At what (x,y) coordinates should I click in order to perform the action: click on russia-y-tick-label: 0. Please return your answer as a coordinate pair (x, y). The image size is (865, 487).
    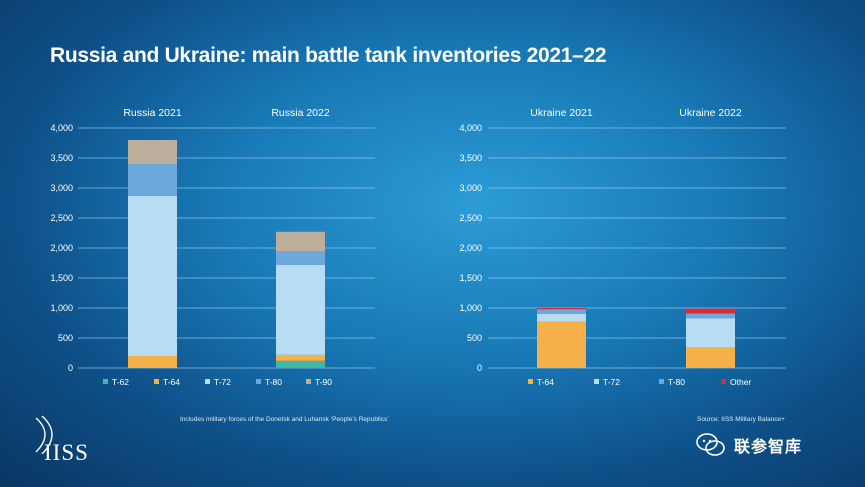
    Looking at the image, I should click on (70, 368).